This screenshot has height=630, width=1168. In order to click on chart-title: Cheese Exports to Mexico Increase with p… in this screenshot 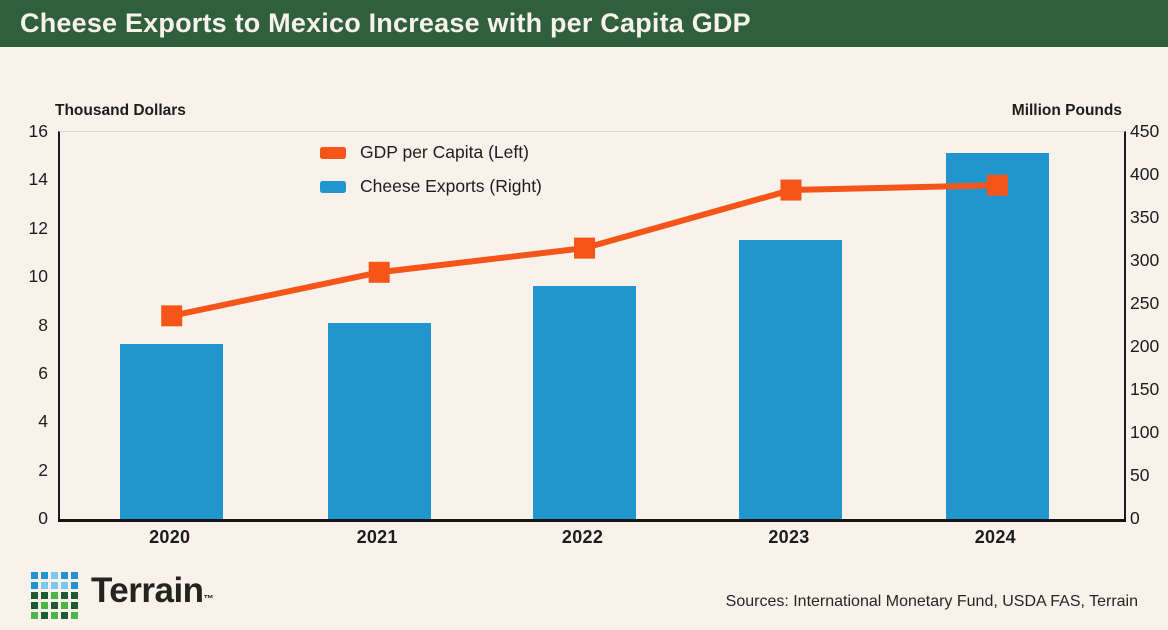, I will do `click(385, 23)`.